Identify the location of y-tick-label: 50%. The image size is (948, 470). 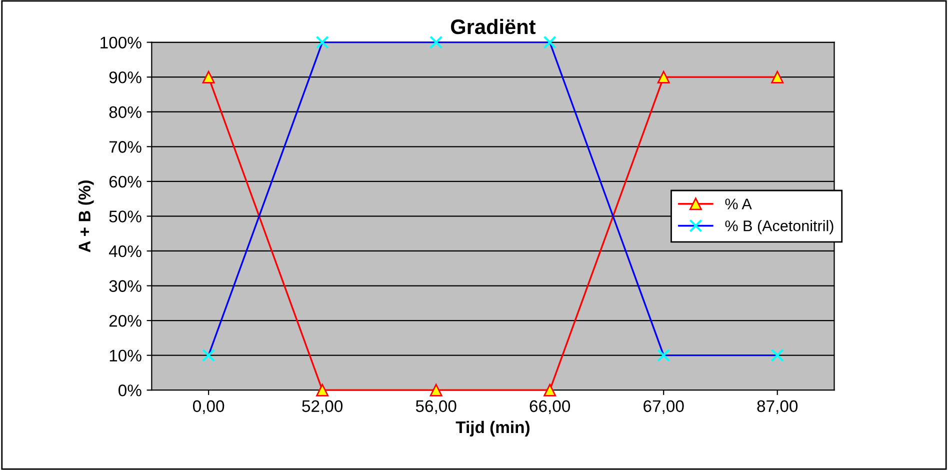
(125, 216).